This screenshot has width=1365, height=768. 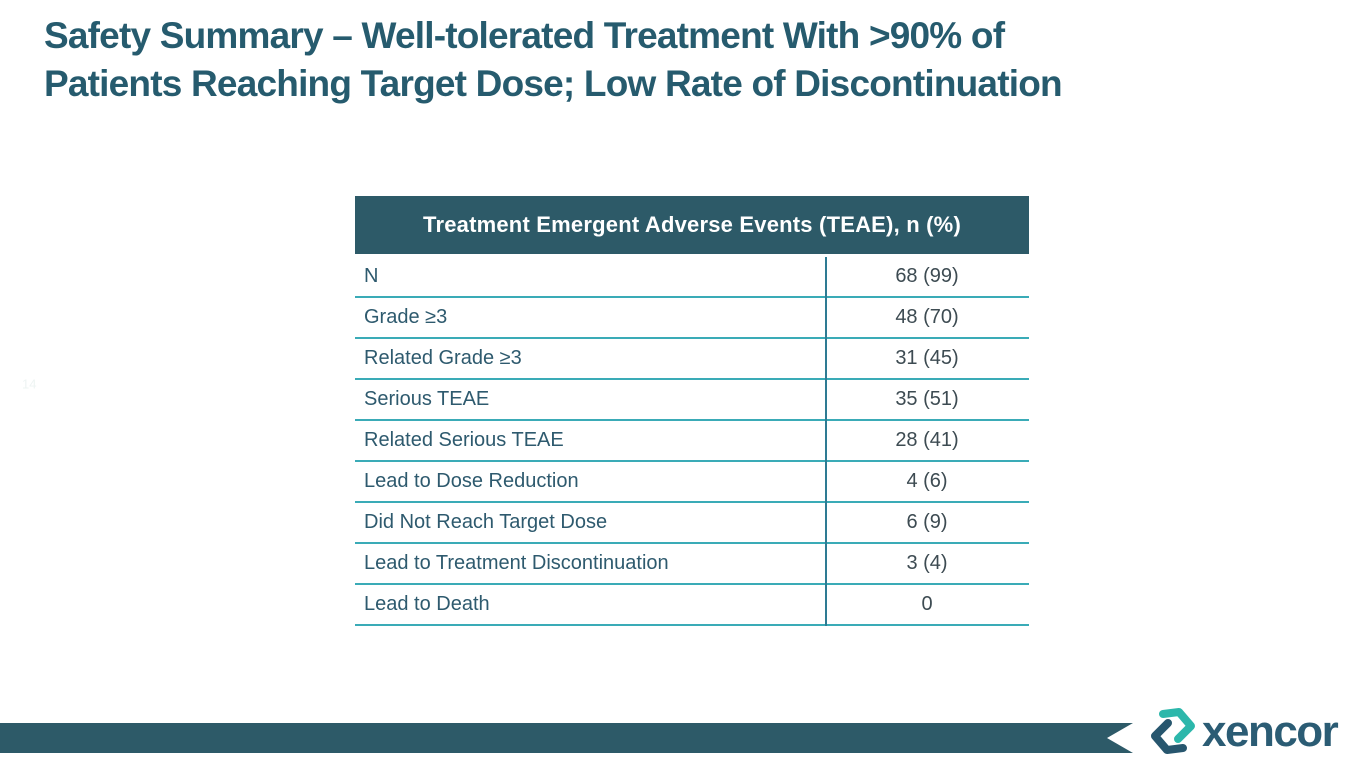 I want to click on row-label: Lead to Death, so click(x=427, y=604).